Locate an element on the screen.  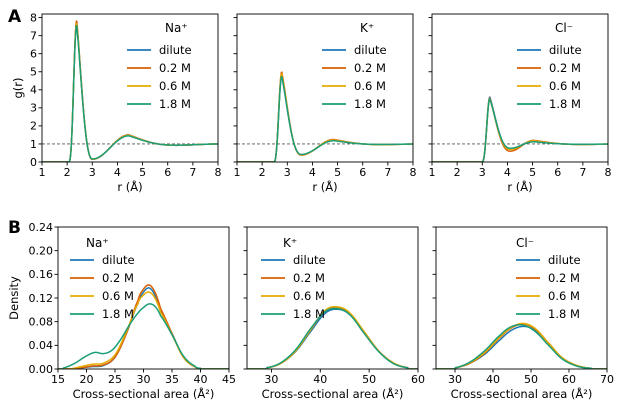
plot-a-cl: 1 2 3 4 5 6 7 8 r (Å) Cl⁻ dilute 0.2 M 0.6 M 1.8 M is located at coordinates (520, 103).